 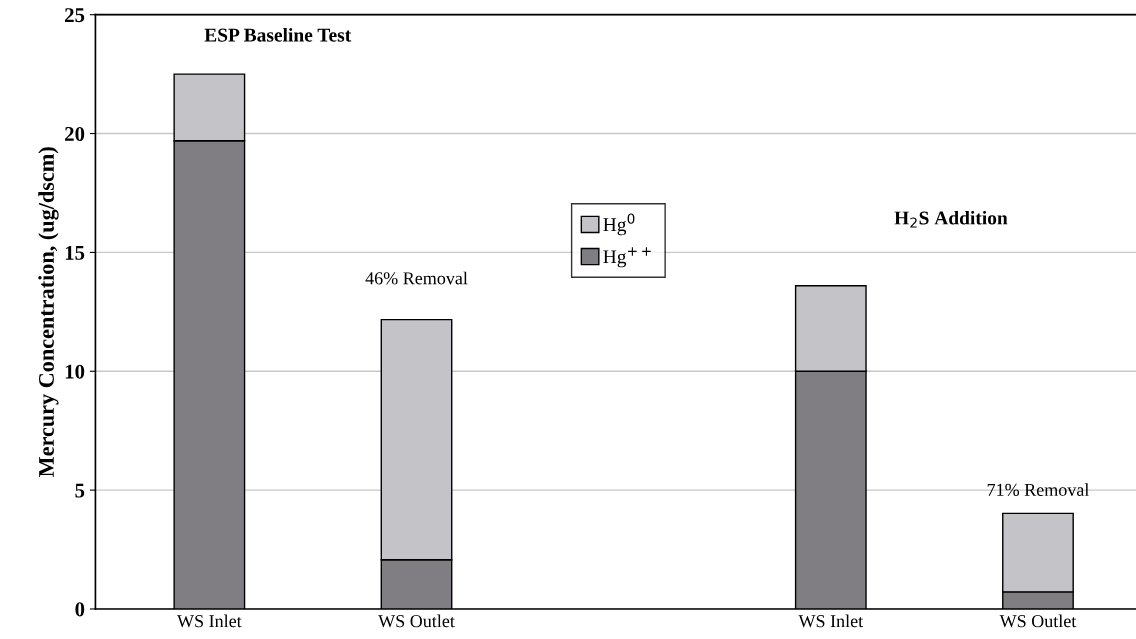 What do you see at coordinates (1038, 490) in the screenshot?
I see `annotation: 71% Removal` at bounding box center [1038, 490].